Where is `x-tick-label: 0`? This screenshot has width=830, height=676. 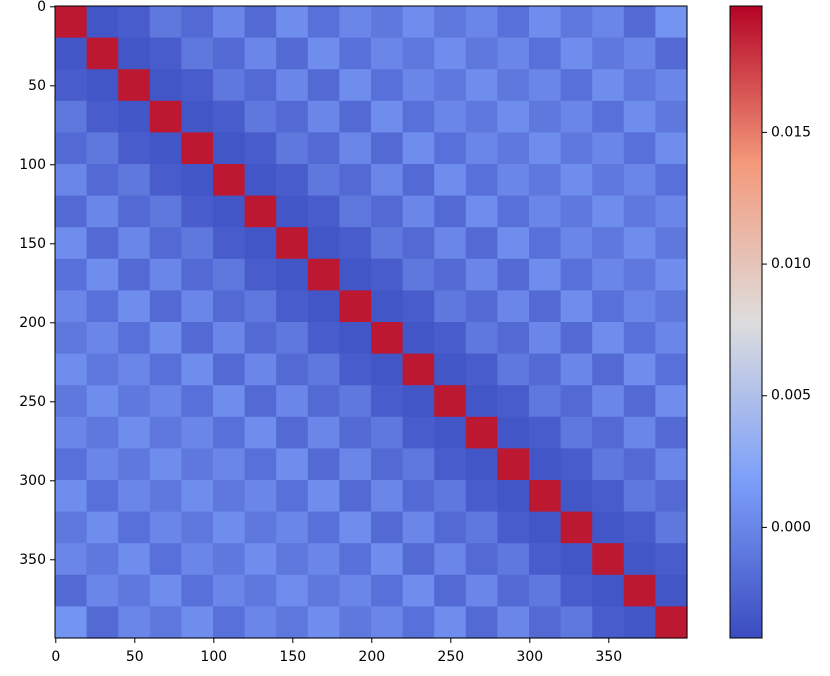 x-tick-label: 0 is located at coordinates (55, 657).